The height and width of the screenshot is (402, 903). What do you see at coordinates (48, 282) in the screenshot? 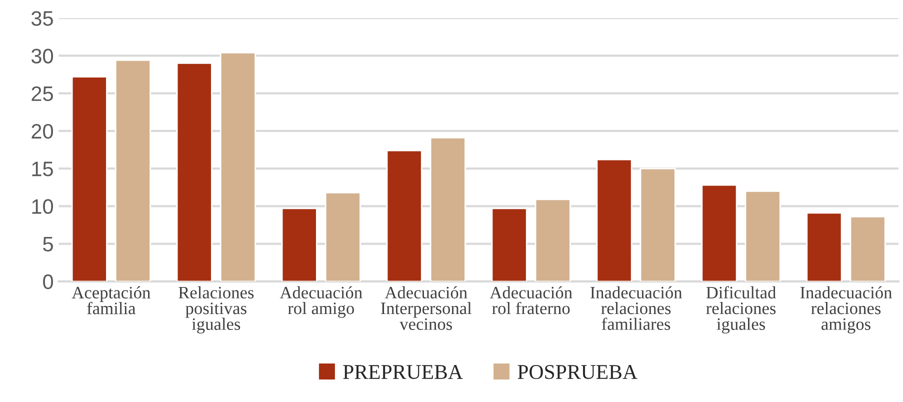
I see `y-tick-label: 0` at bounding box center [48, 282].